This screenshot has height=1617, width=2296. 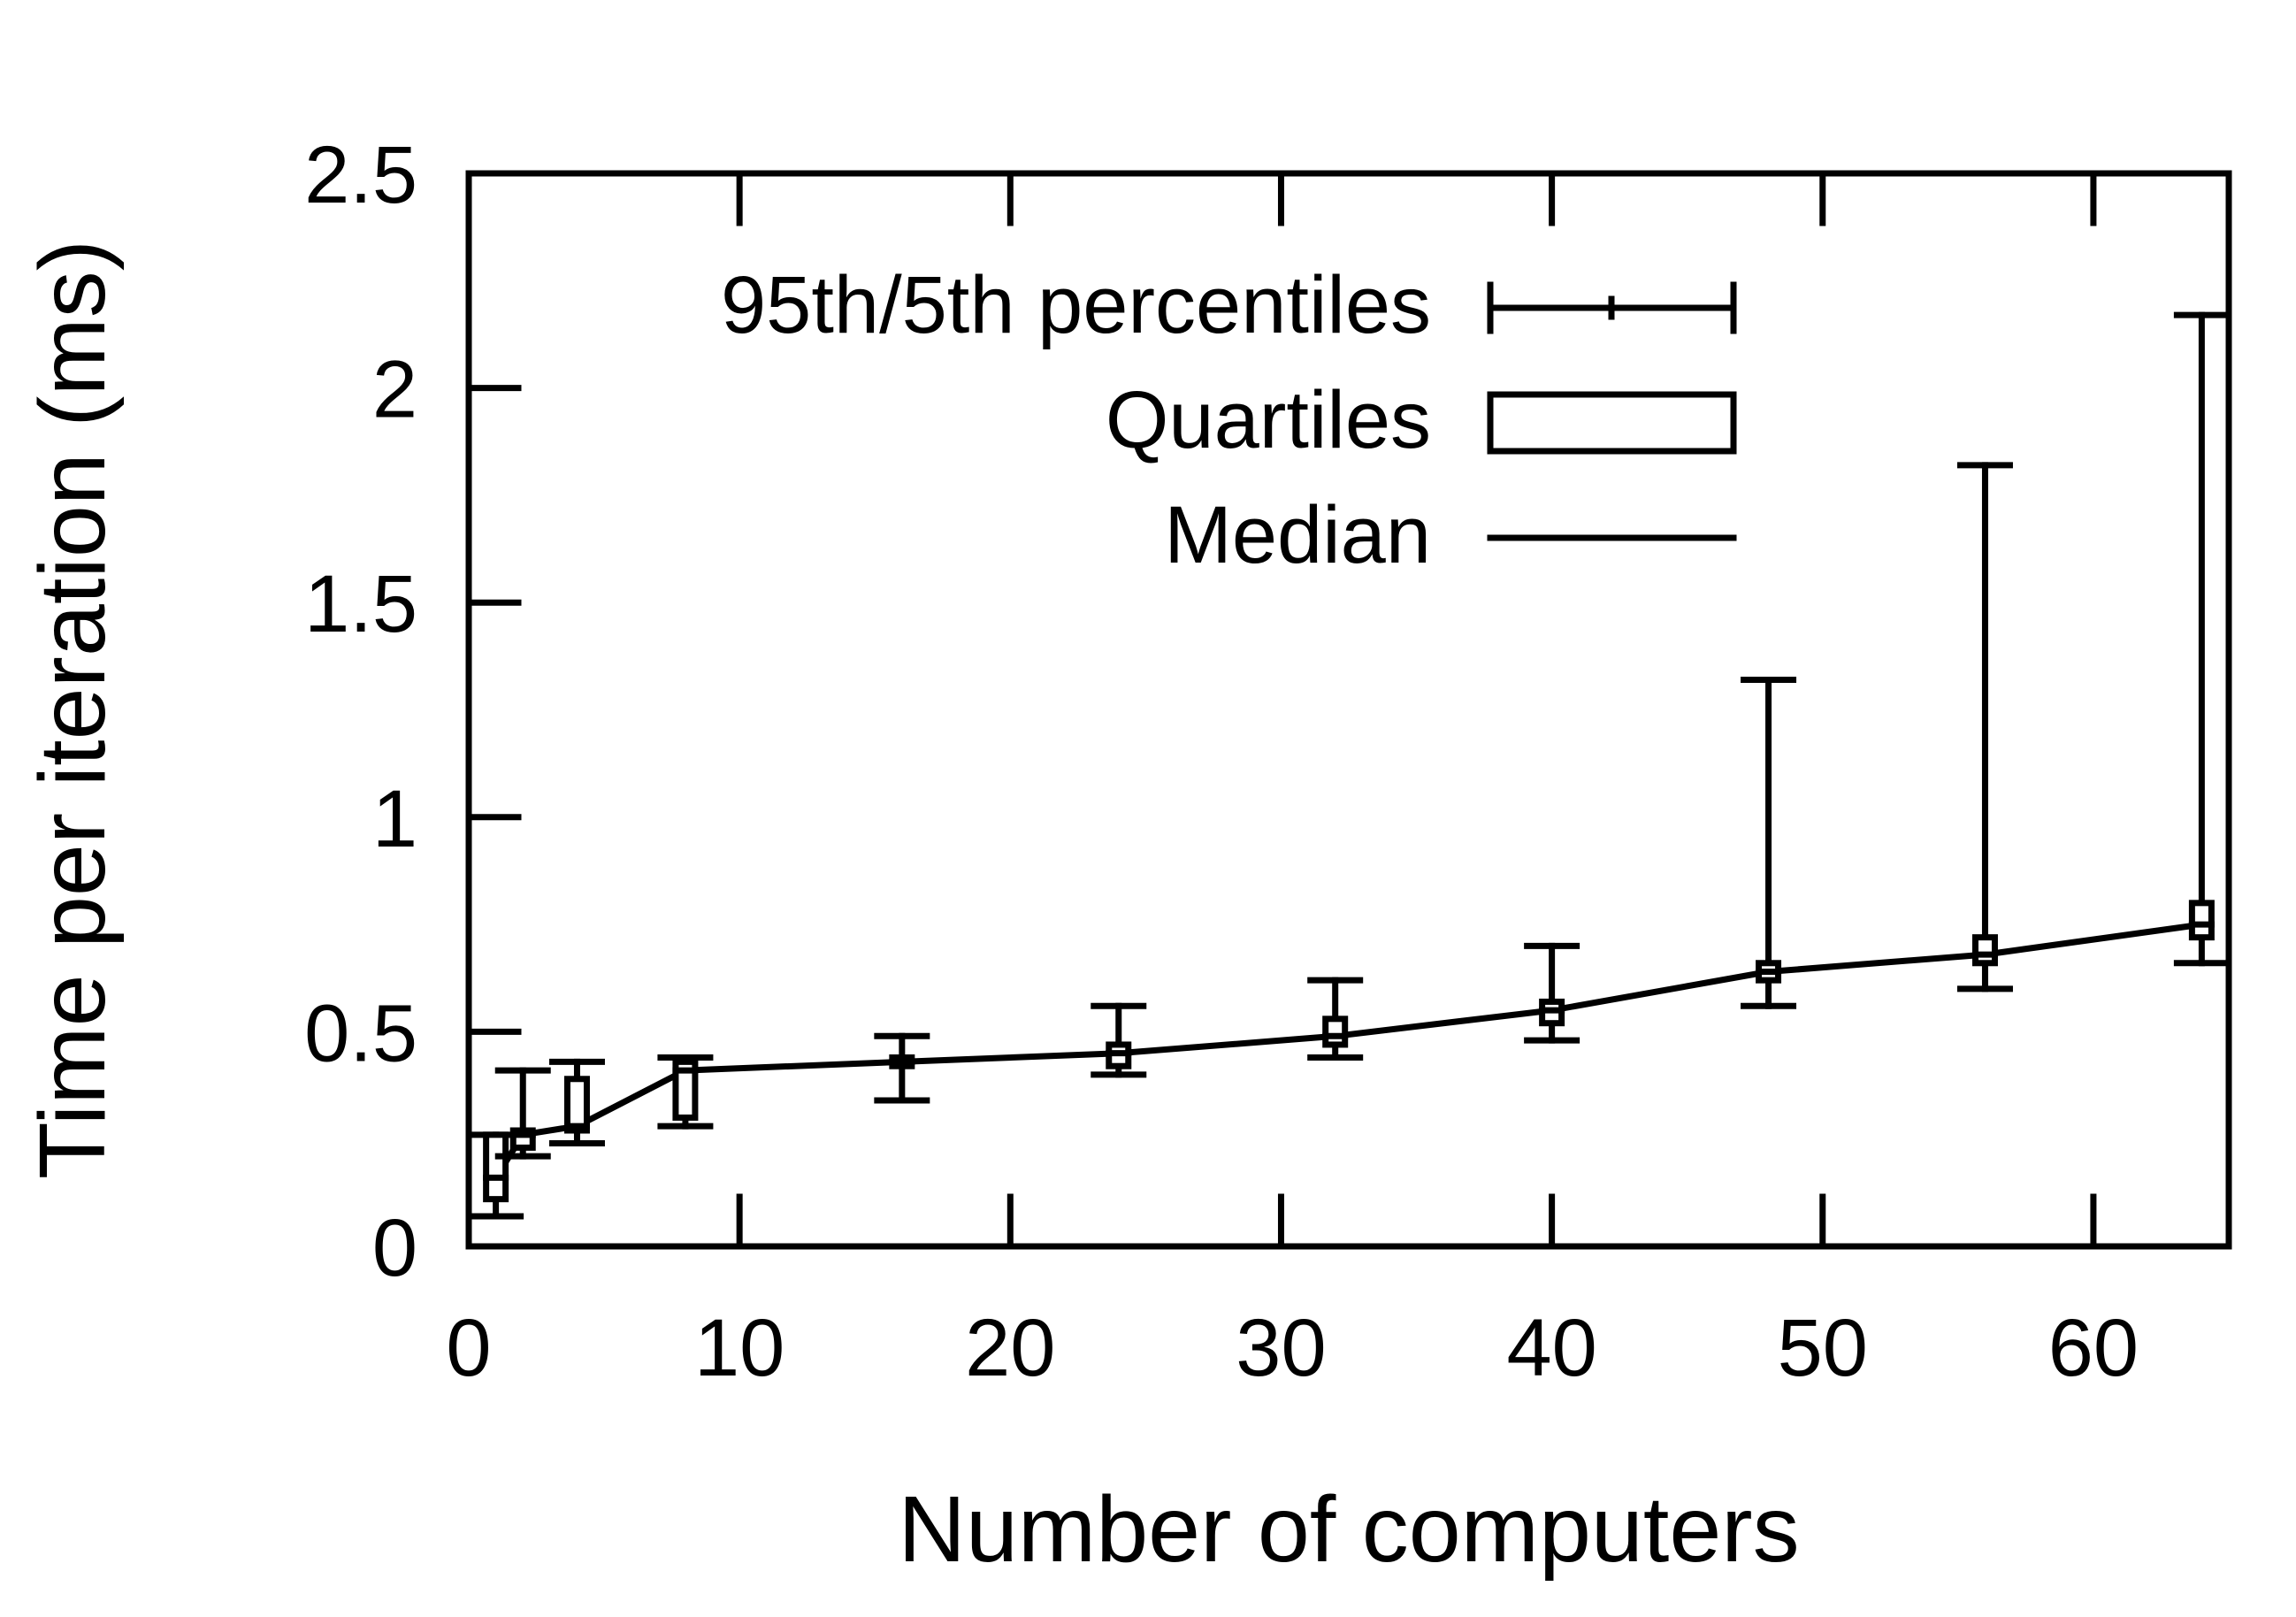 I want to click on y-tick-label: 1.5, so click(x=360, y=604).